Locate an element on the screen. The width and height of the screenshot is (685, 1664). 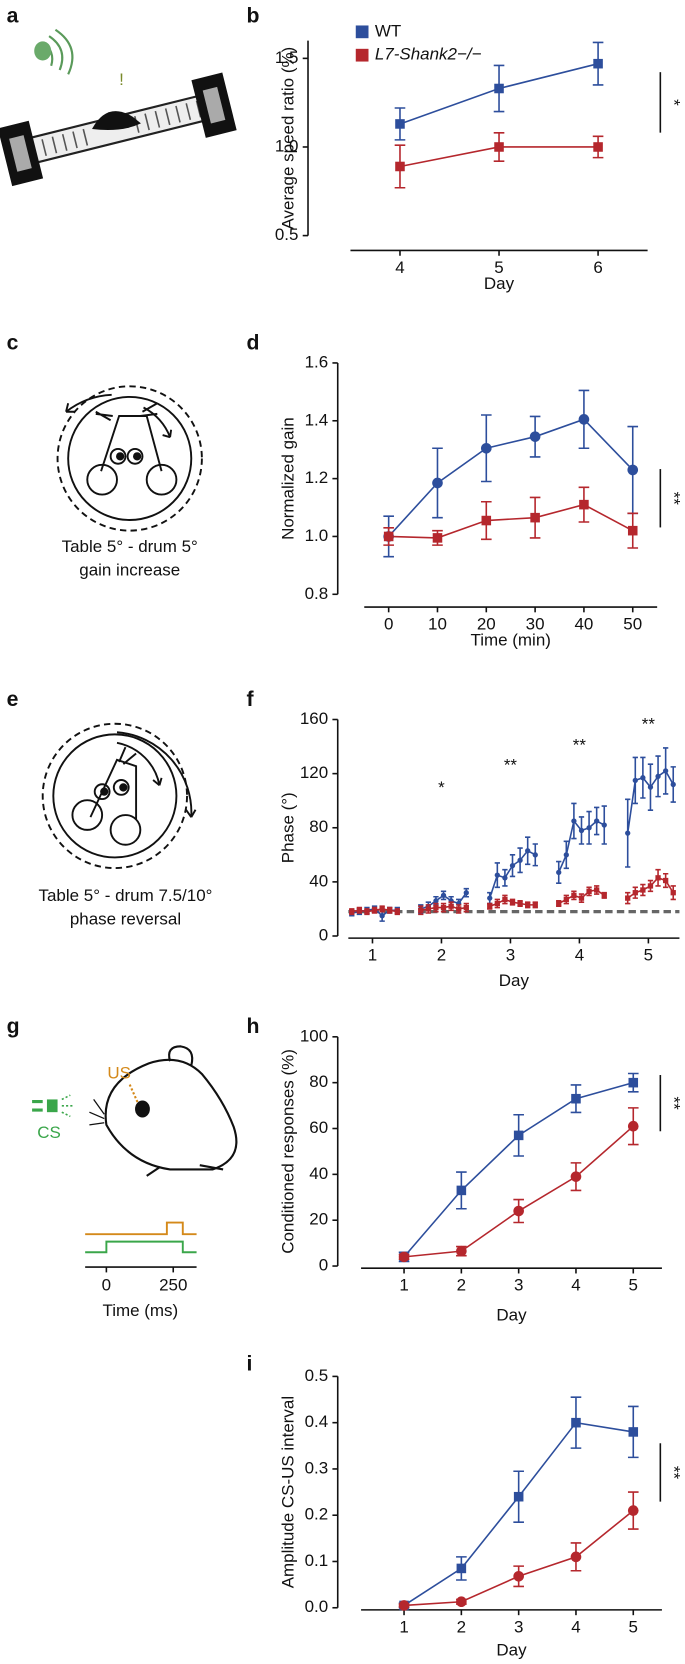
y-tick-label: 100 is located at coordinates (314, 1035).